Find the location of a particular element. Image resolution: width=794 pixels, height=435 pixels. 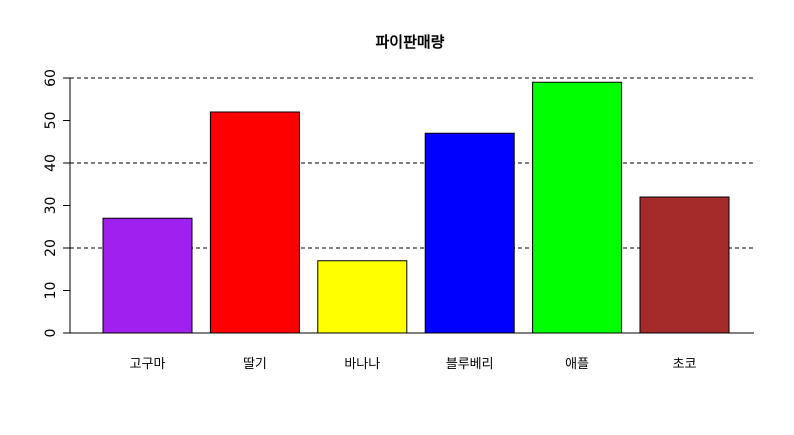

chart-title: 파이판매량 is located at coordinates (409, 42).